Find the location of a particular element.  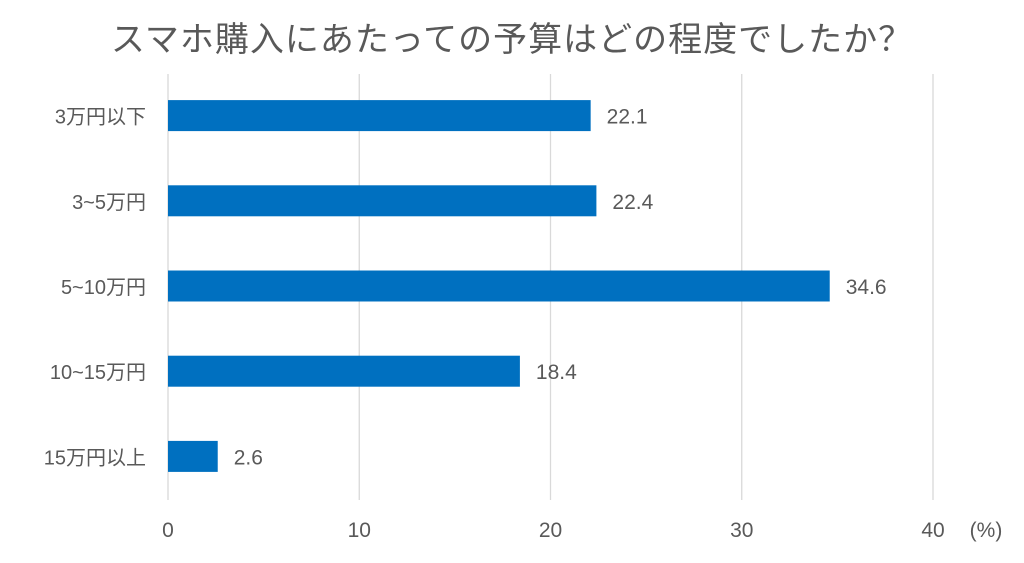

x-tick-labels: 0 10 20 30 40 is located at coordinates (553, 530).